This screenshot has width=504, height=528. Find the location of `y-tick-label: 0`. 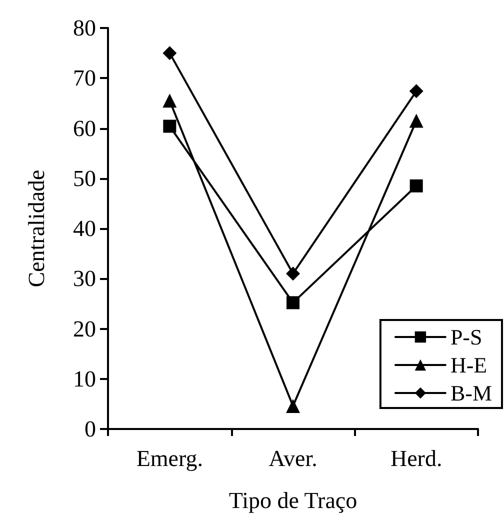

y-tick-label: 0 is located at coordinates (90, 429).